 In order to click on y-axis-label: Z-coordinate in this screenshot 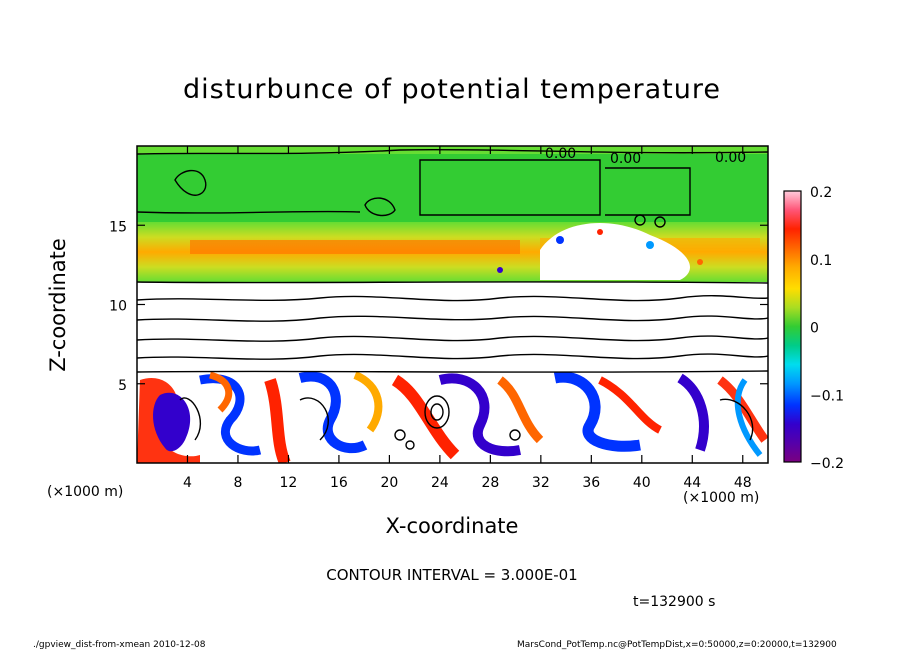, I will do `click(58, 305)`.